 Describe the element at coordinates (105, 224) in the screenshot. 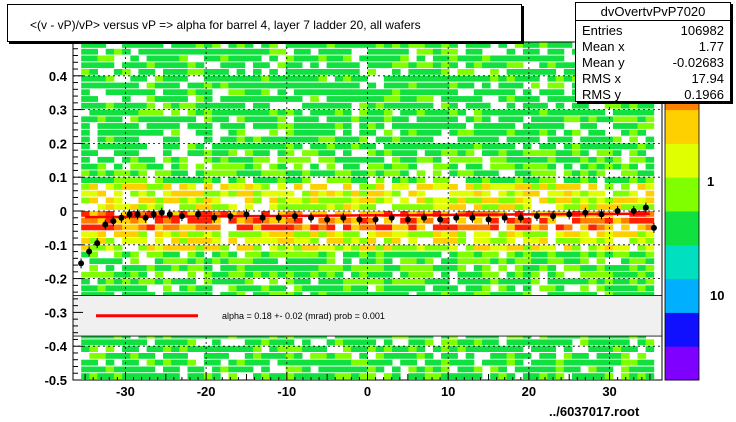

I see `profile-point` at that location.